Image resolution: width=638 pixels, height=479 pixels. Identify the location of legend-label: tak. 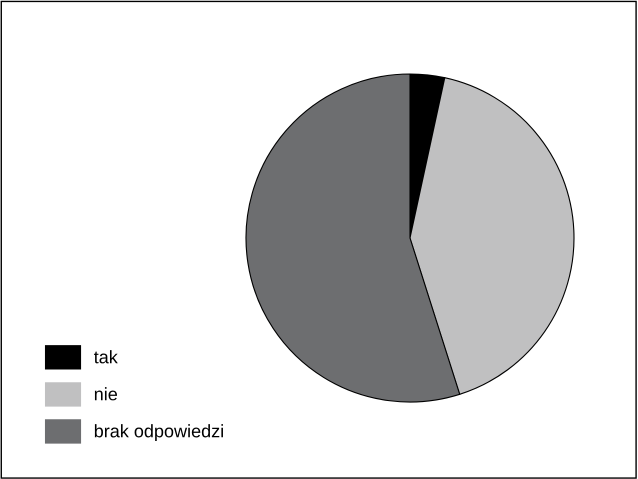
(106, 357).